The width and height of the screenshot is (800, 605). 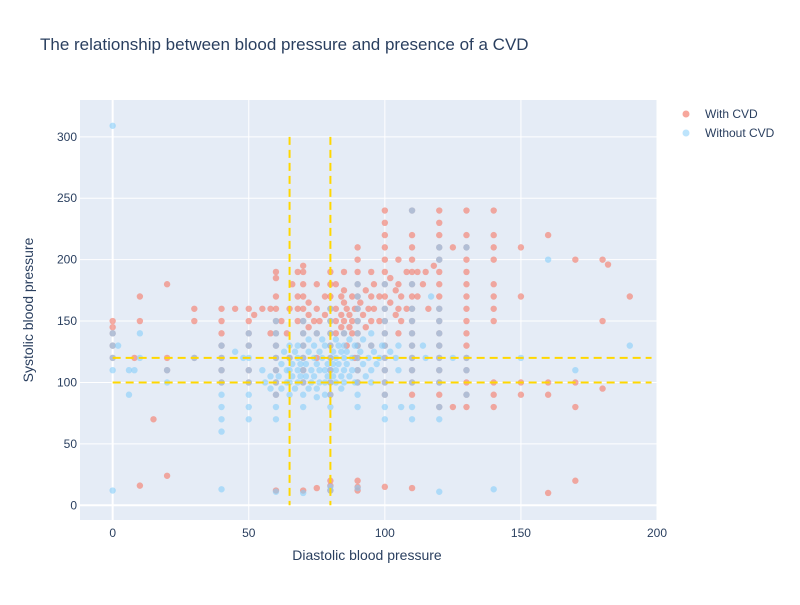 I want to click on y-tick-label: 300, so click(x=67, y=137).